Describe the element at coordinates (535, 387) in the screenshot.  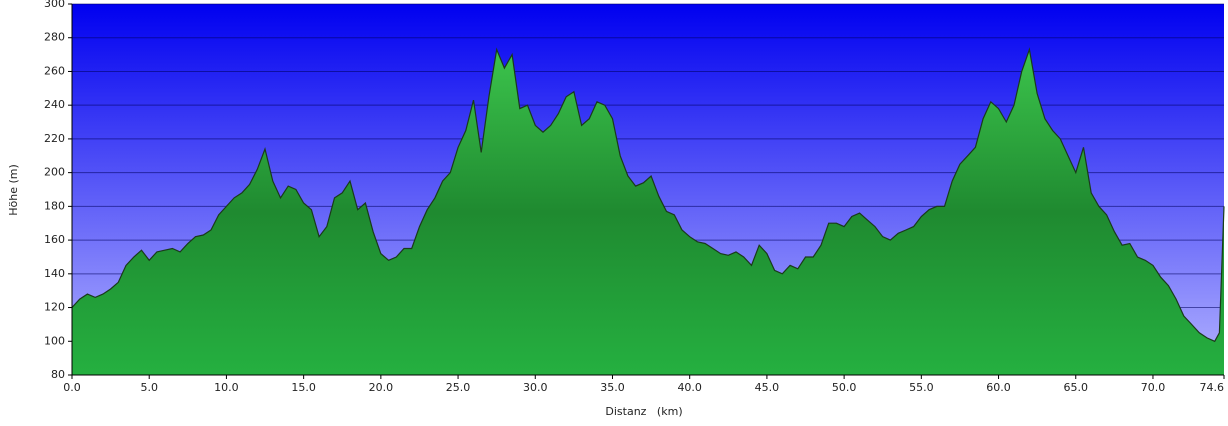
I see `x-tick-label: 30.0` at that location.